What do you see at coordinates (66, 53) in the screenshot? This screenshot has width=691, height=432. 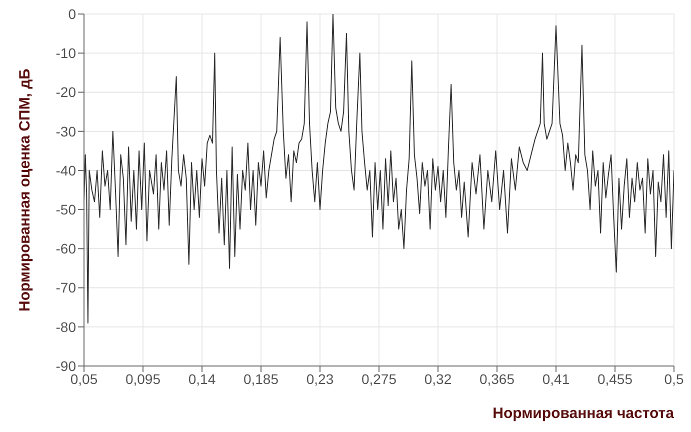 I see `y-tick-label: -10` at bounding box center [66, 53].